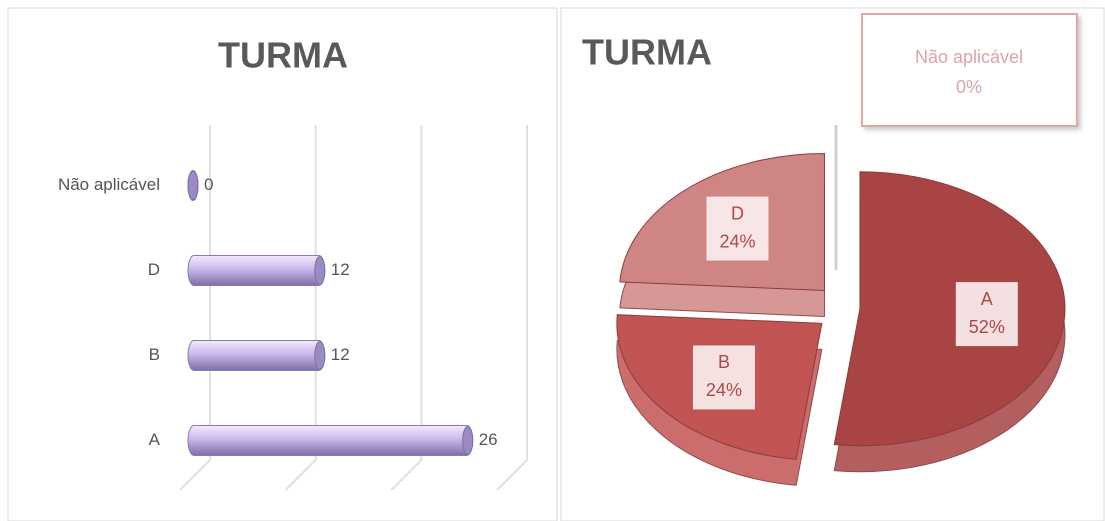 This screenshot has width=1105, height=521. Describe the element at coordinates (208, 184) in the screenshot. I see `value-label: 0` at that location.